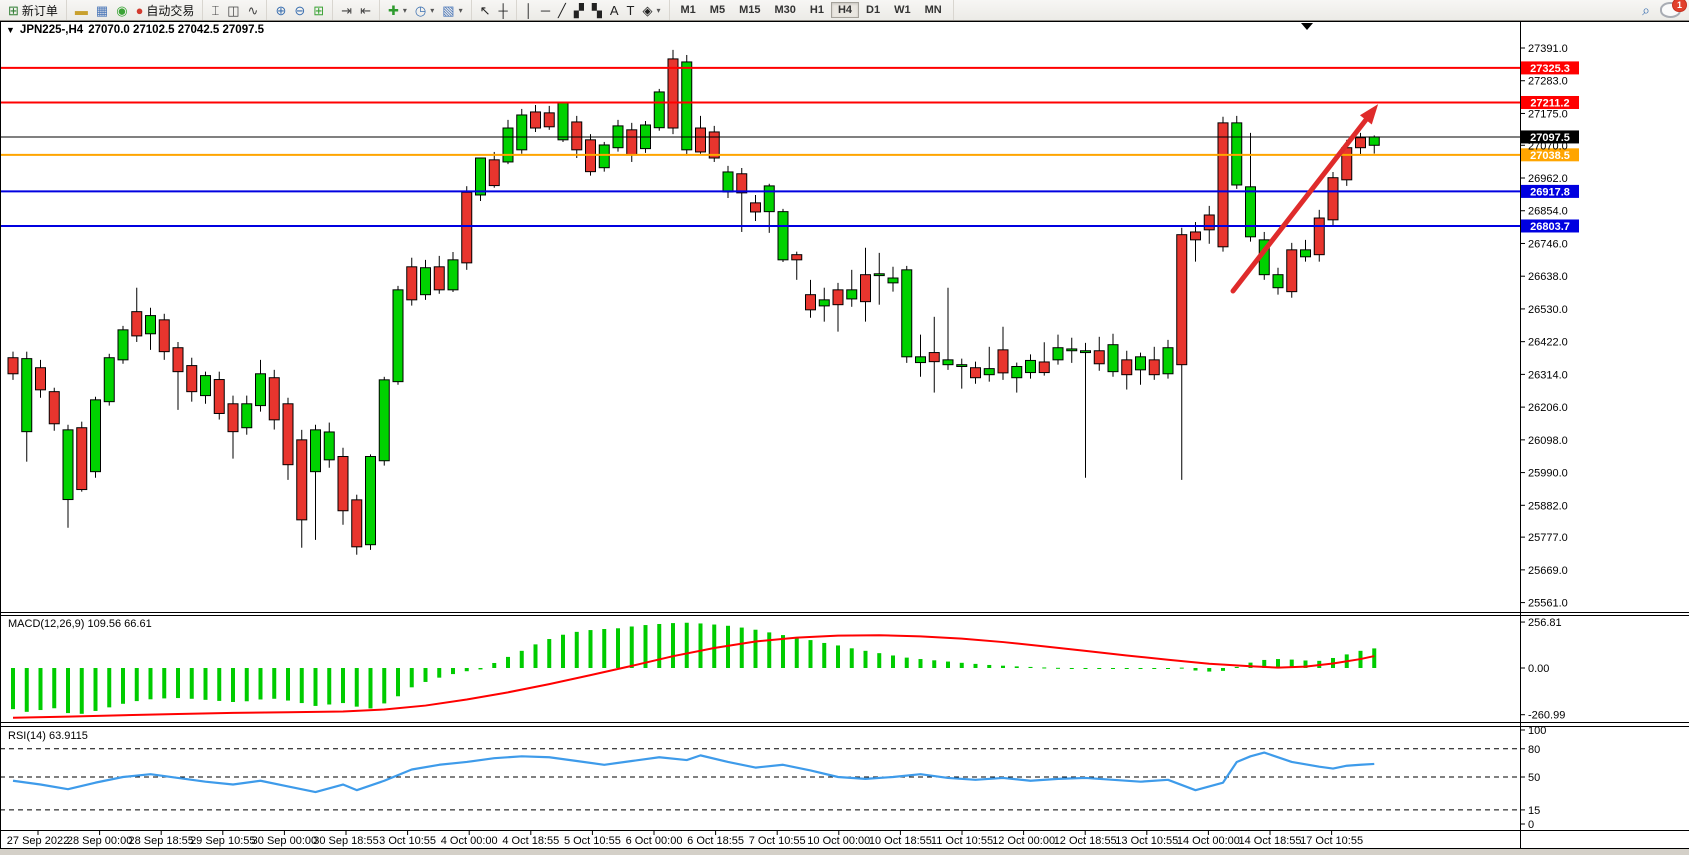  I want to click on timeframe-mn-button: MN, so click(933, 10).